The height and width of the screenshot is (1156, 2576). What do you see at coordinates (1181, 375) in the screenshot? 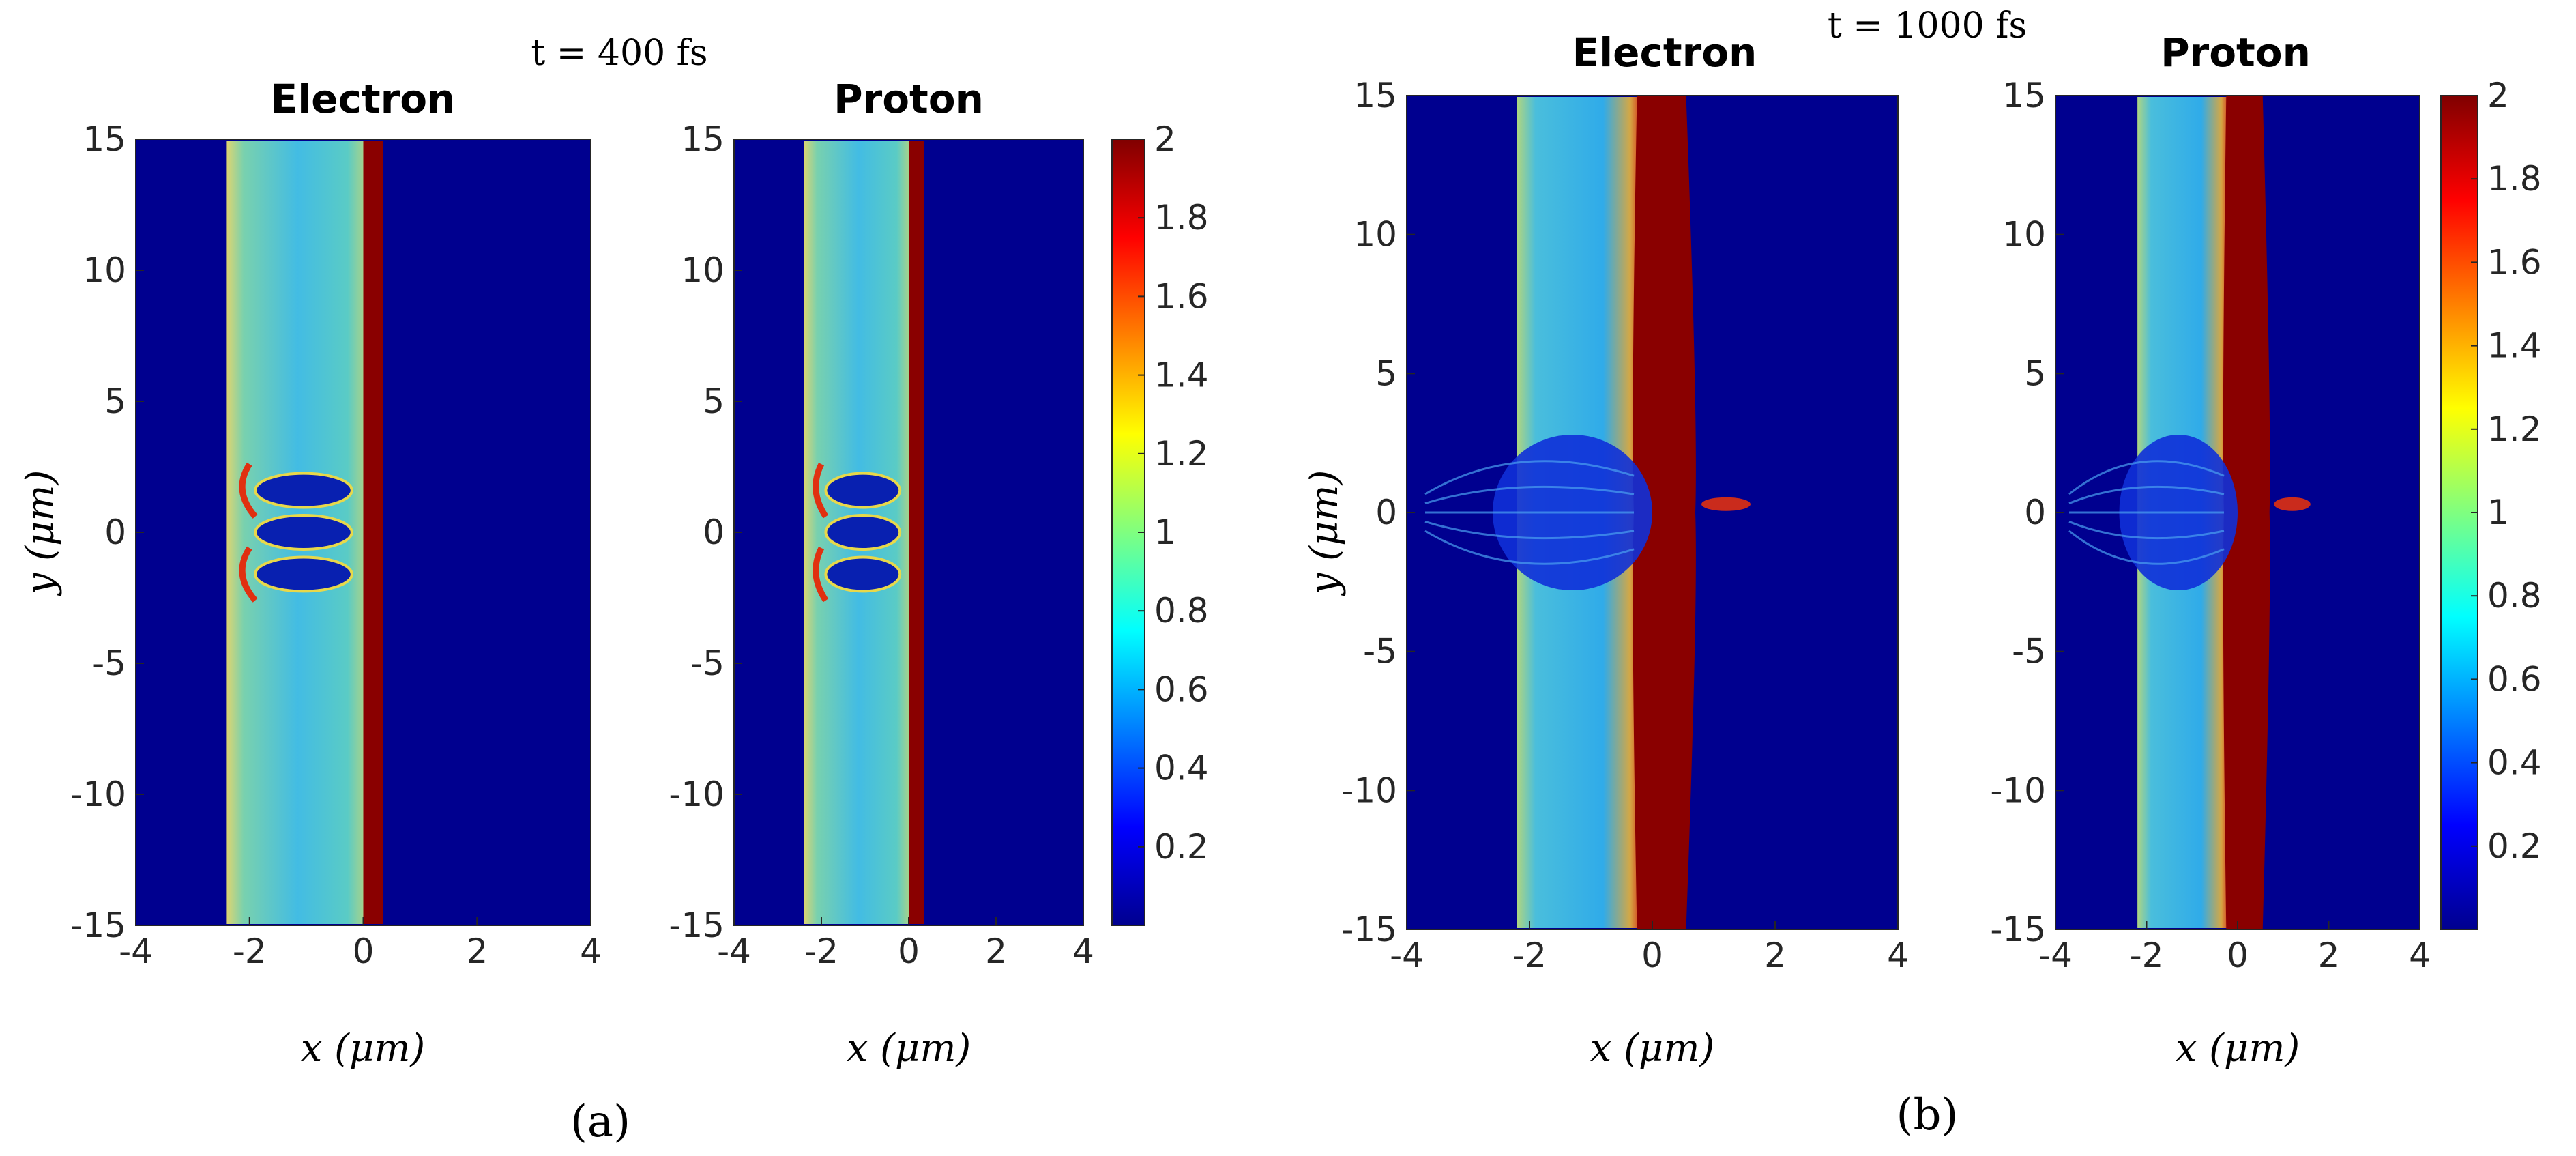
I see `colorbar-tick-label: 1.4` at bounding box center [1181, 375].